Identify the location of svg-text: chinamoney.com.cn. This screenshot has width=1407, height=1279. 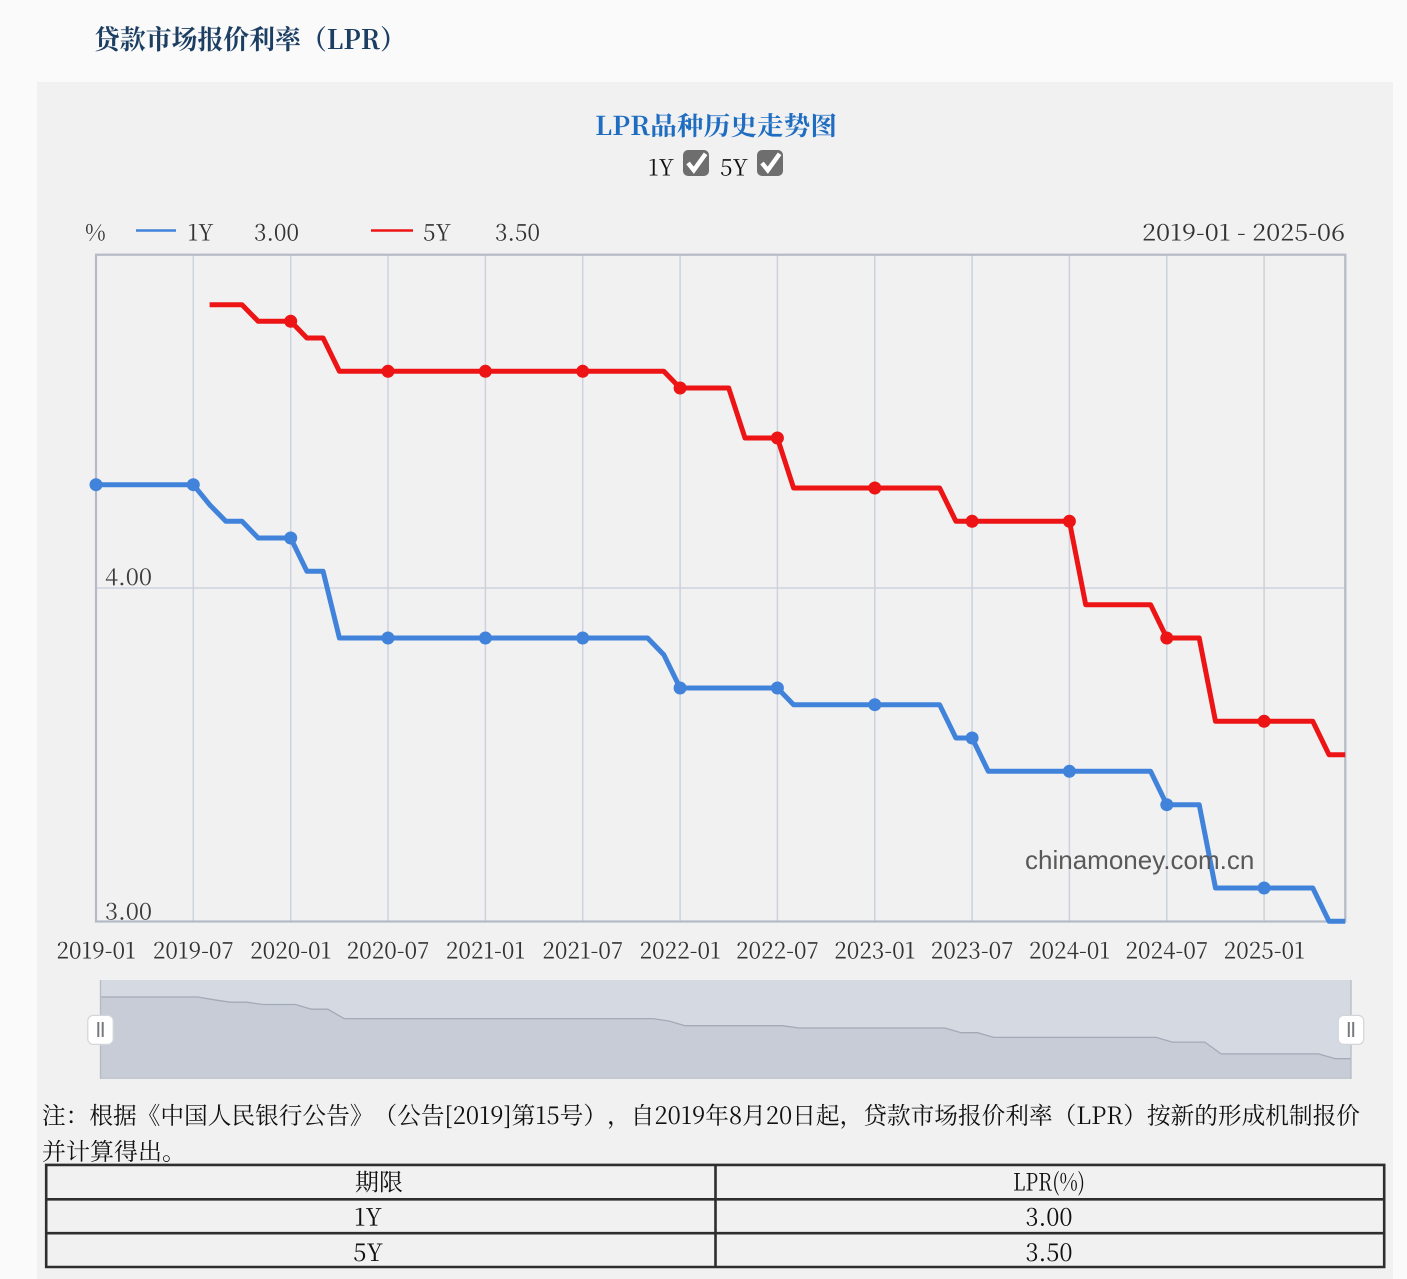
(1139, 860).